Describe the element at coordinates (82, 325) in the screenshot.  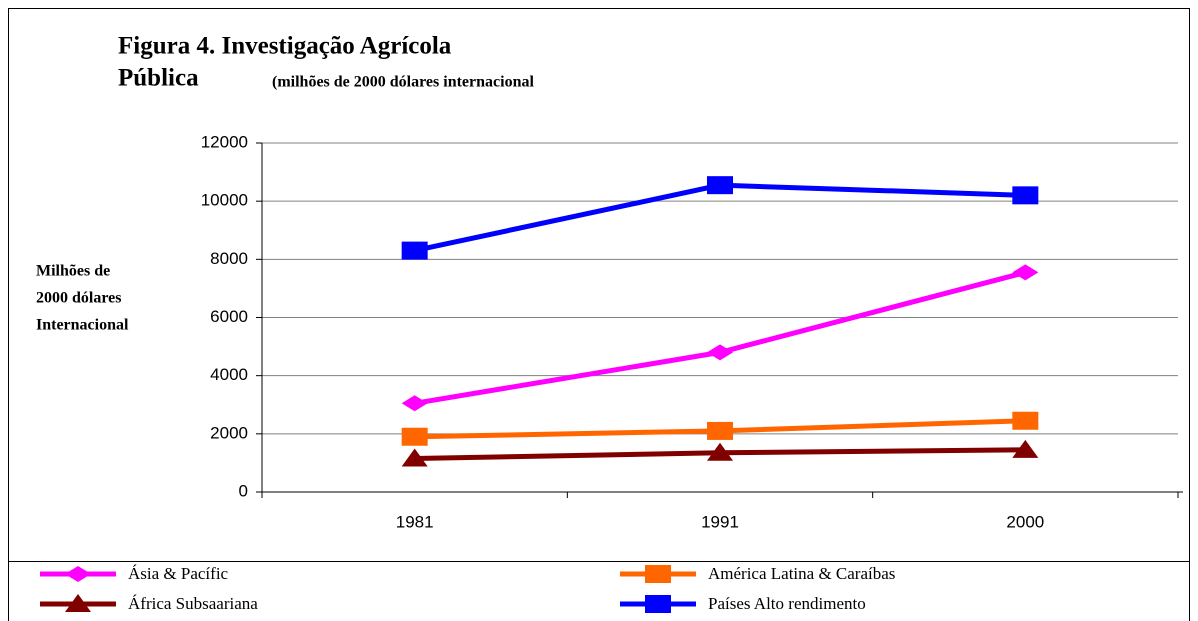
I see `y-axis-label: Internacional` at that location.